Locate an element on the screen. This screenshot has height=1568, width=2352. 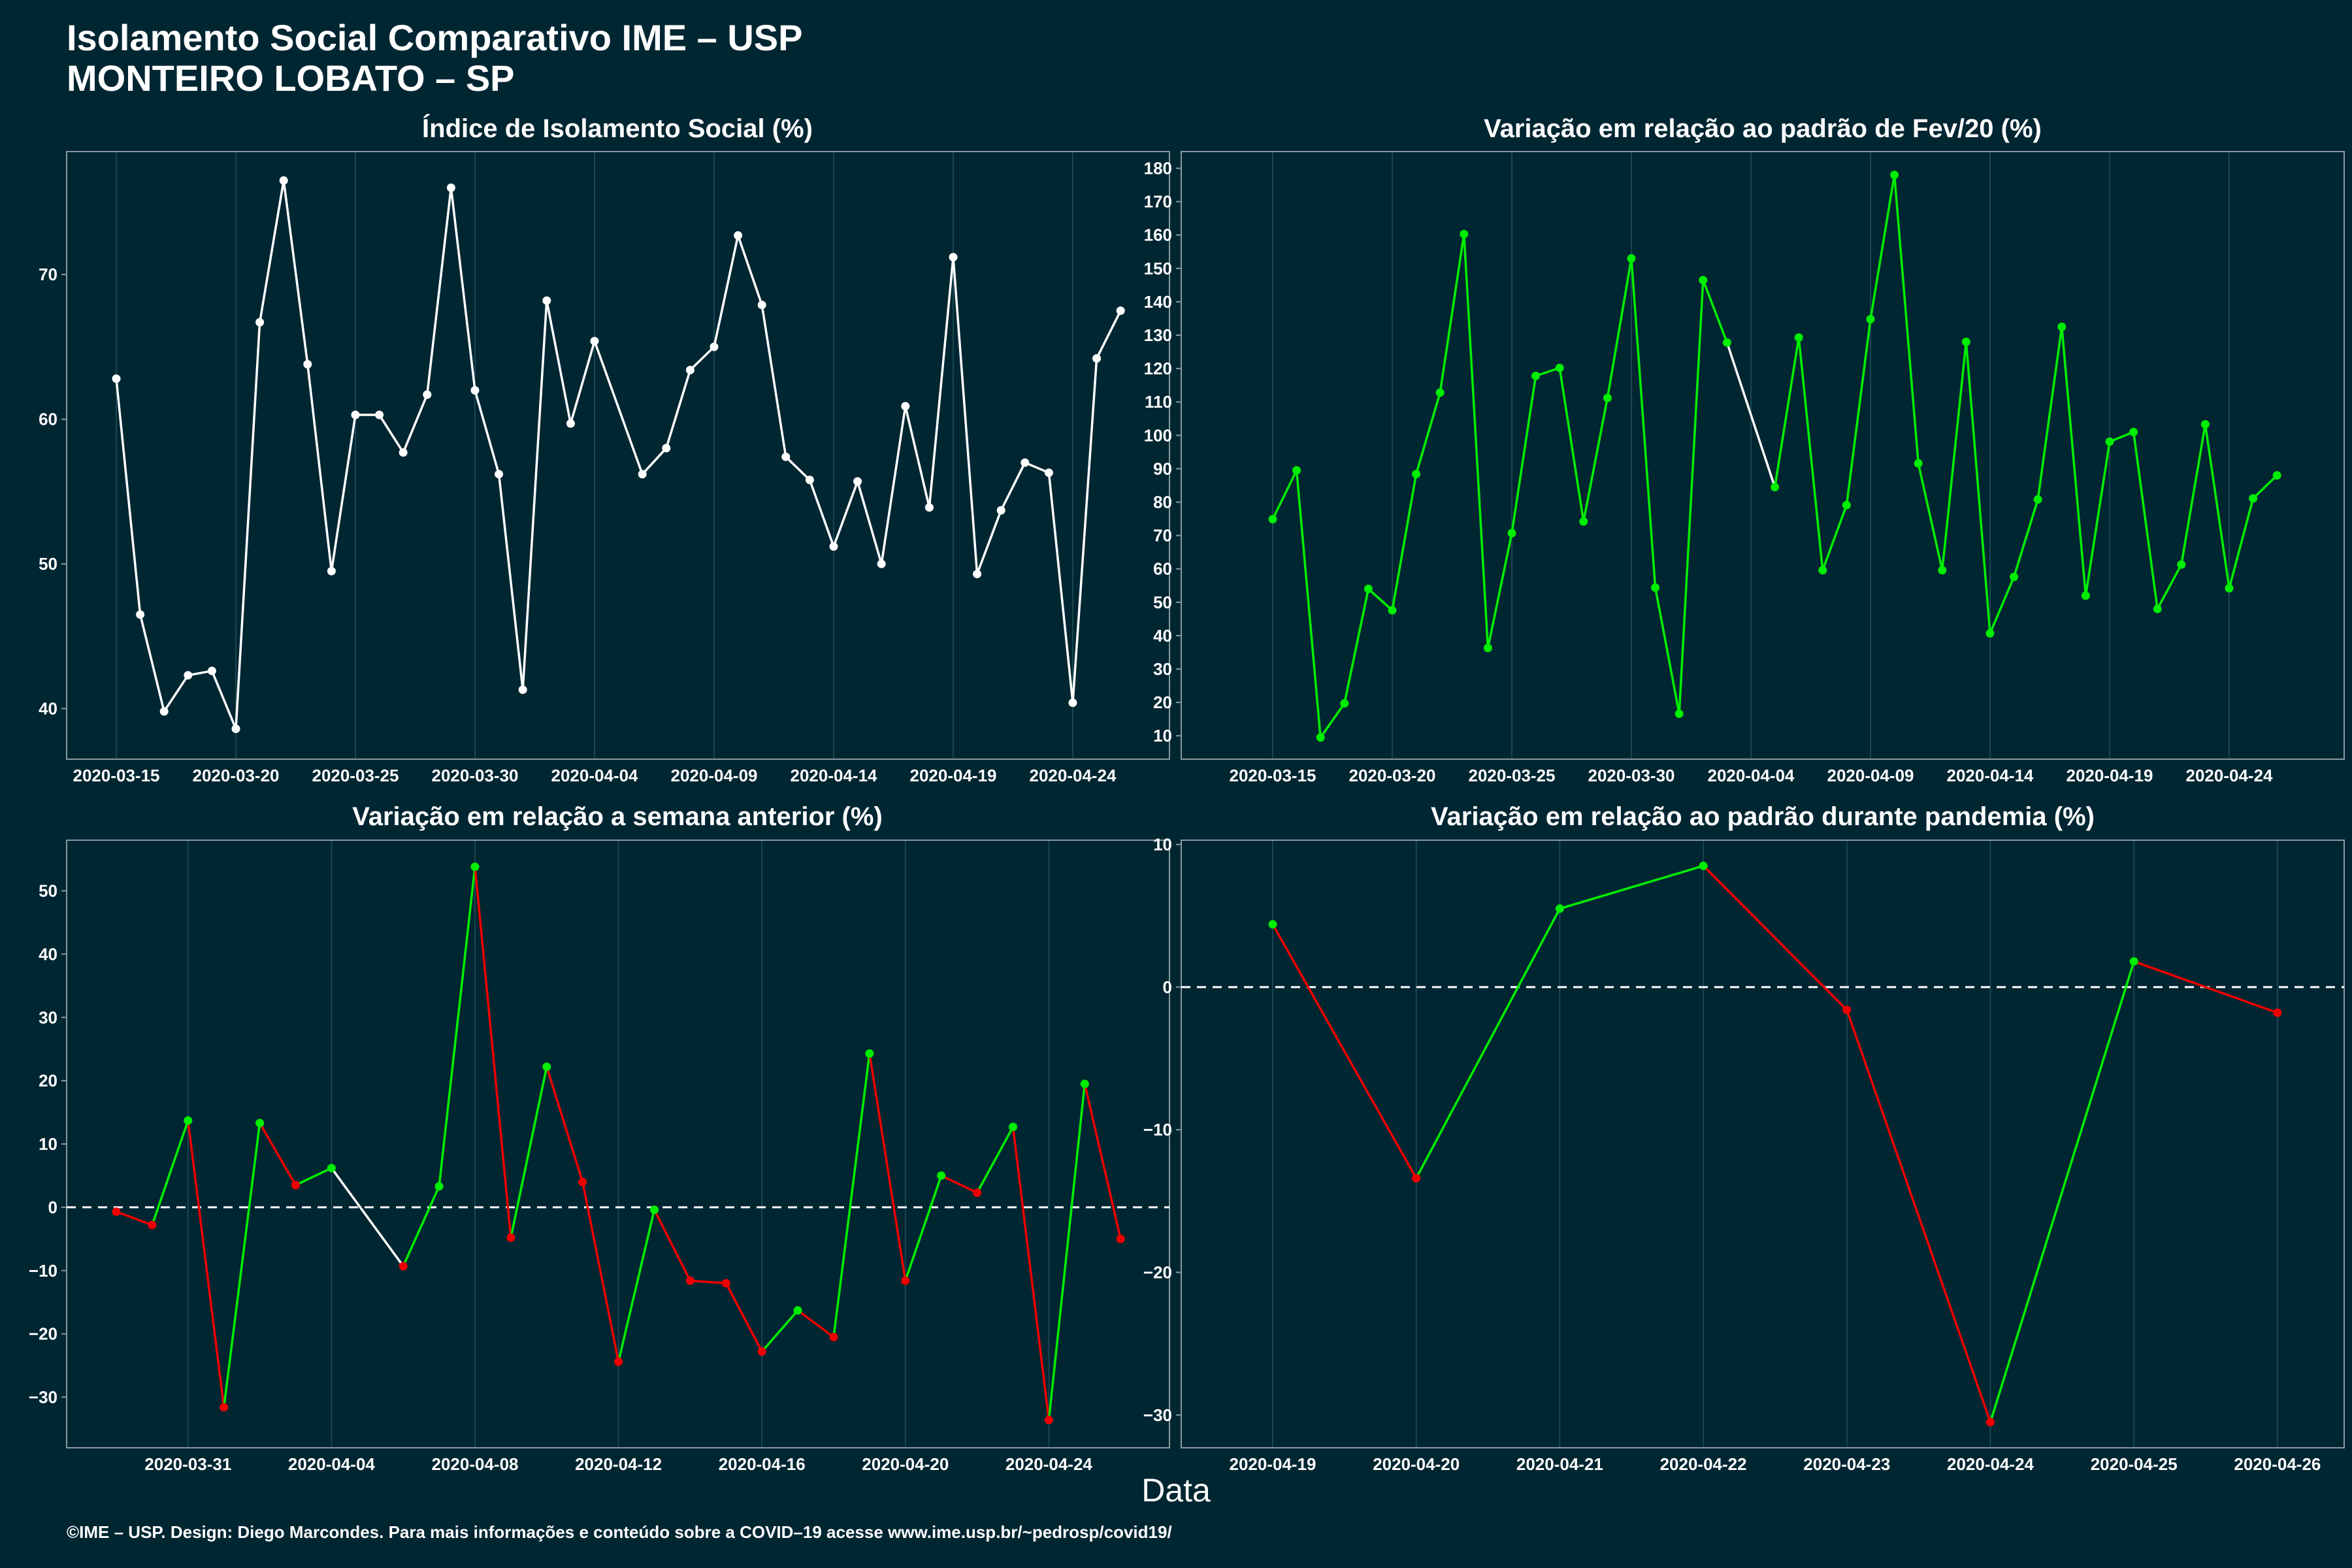
y-tick-label: 160 is located at coordinates (1158, 235).